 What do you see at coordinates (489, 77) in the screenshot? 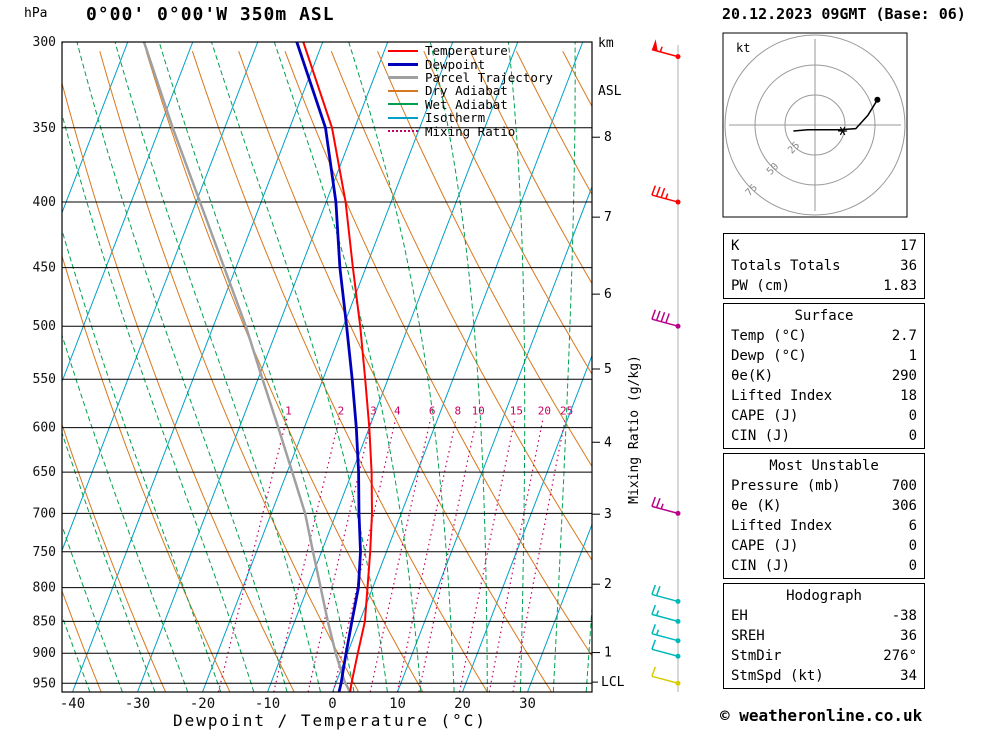
I see `legend-label: Parcel Trajectory` at bounding box center [489, 77].